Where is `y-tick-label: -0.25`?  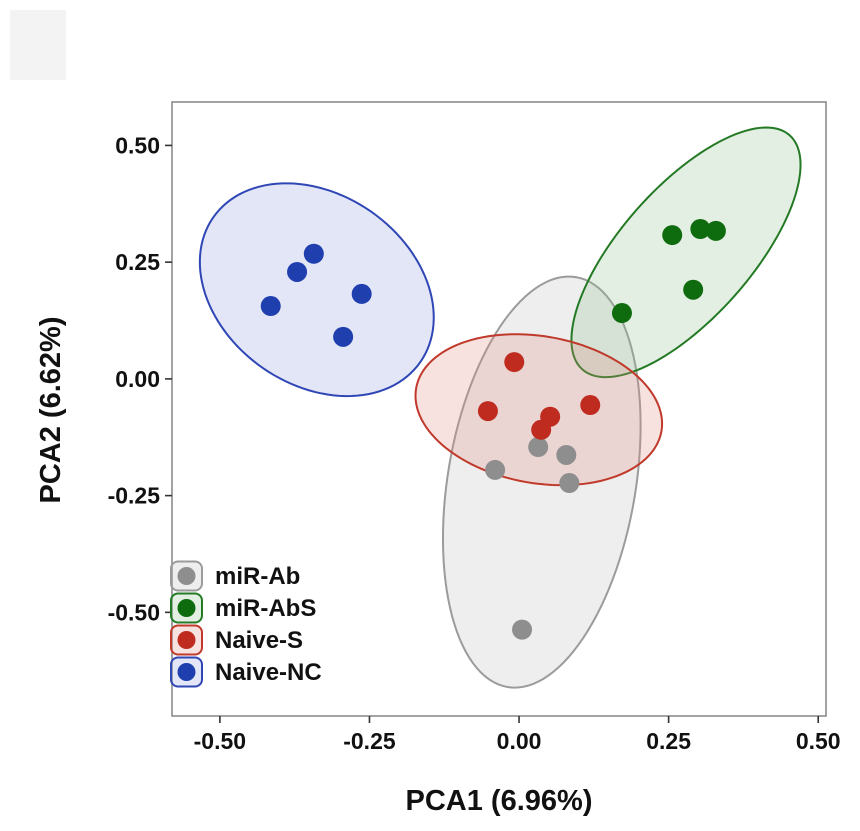
y-tick-label: -0.25 is located at coordinates (134, 496).